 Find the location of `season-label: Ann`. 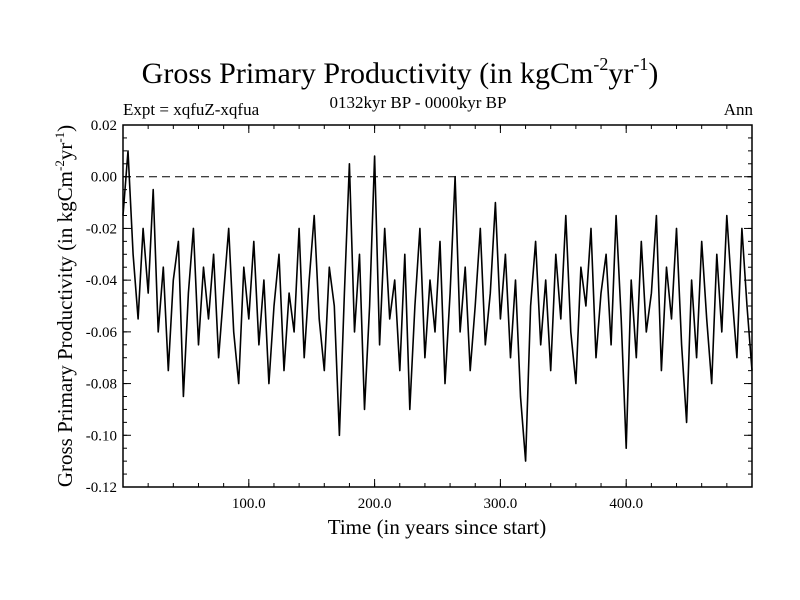

season-label: Ann is located at coordinates (738, 109).